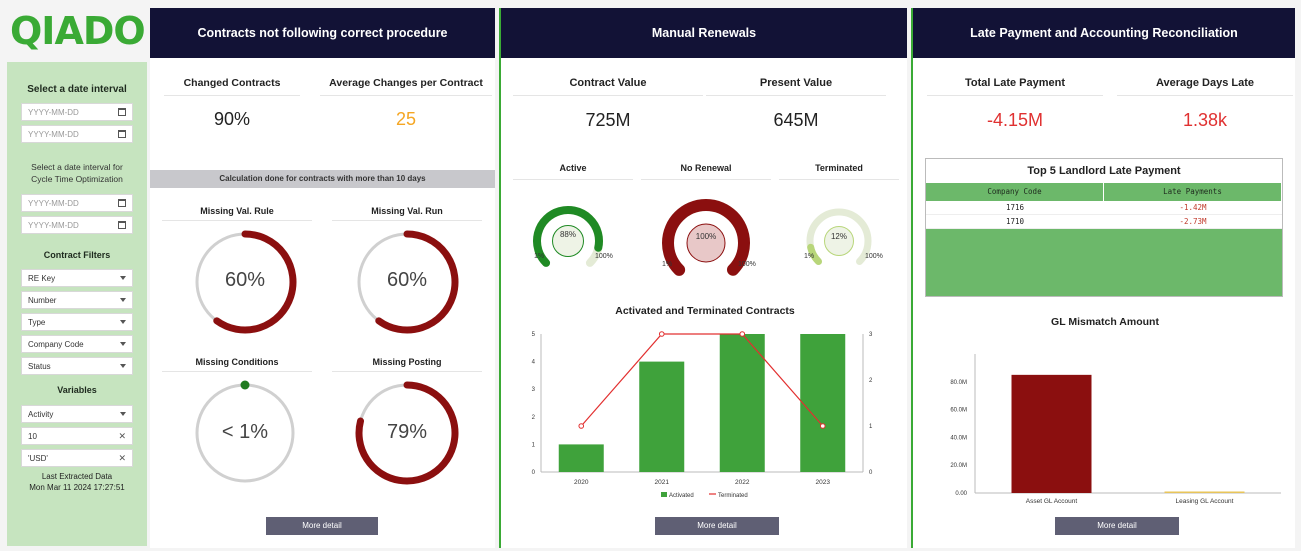 This screenshot has height=551, width=1301. What do you see at coordinates (77, 112) in the screenshot?
I see `date-from-input: YYYY-MM-DD` at bounding box center [77, 112].